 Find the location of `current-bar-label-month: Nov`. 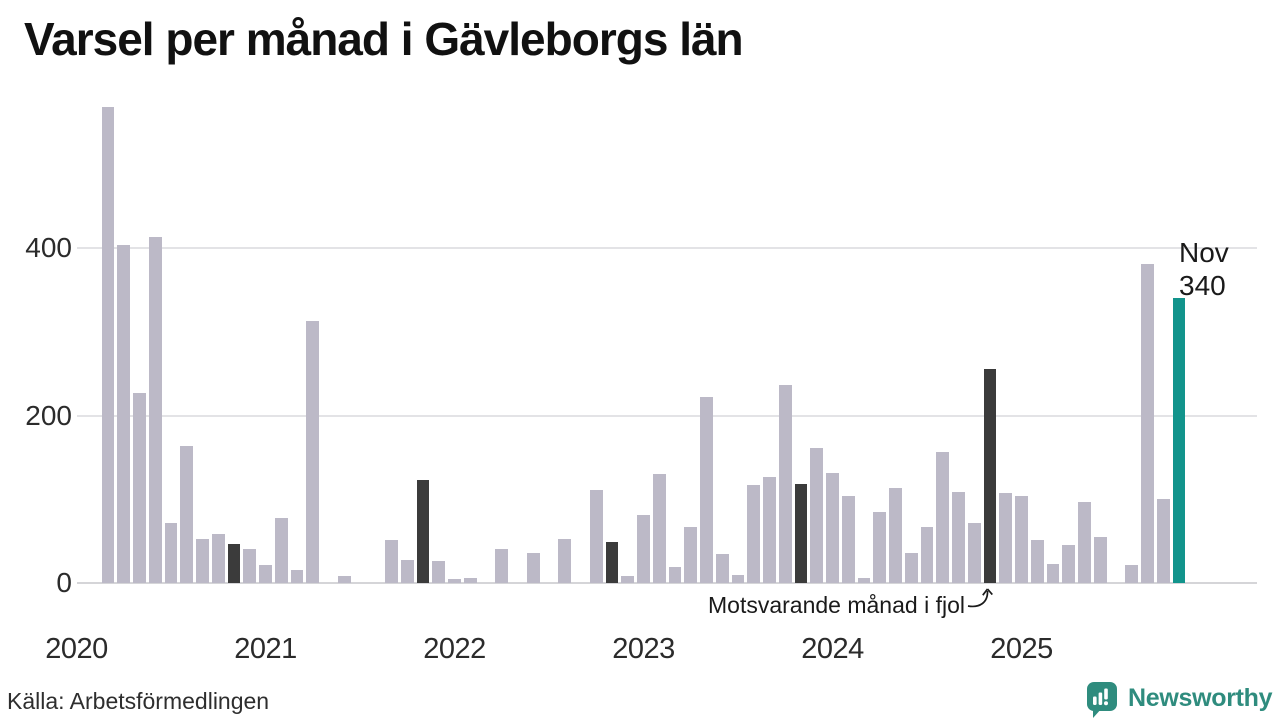

current-bar-label-month: Nov is located at coordinates (1204, 252).